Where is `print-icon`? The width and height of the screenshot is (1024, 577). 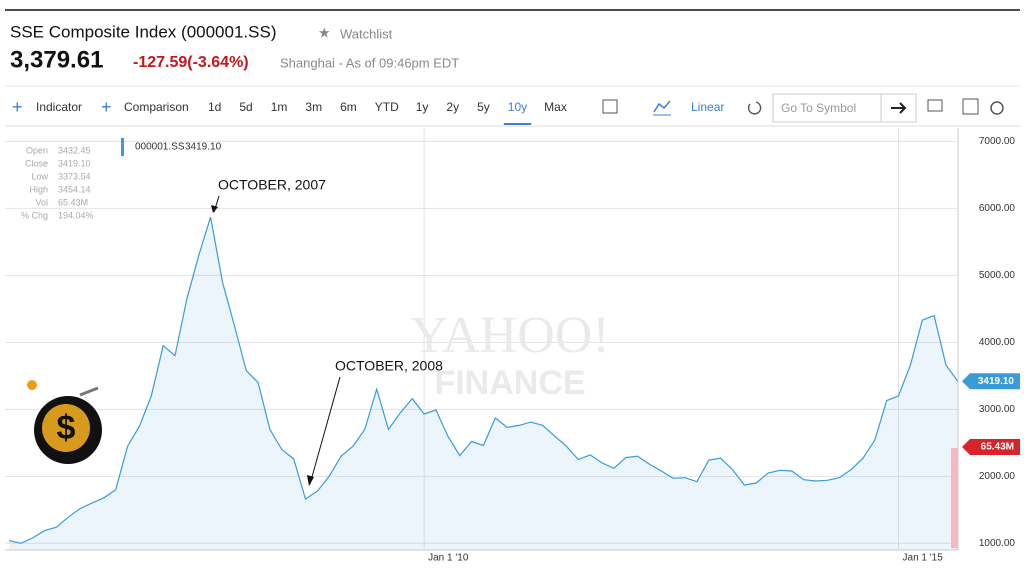 print-icon is located at coordinates (935, 105).